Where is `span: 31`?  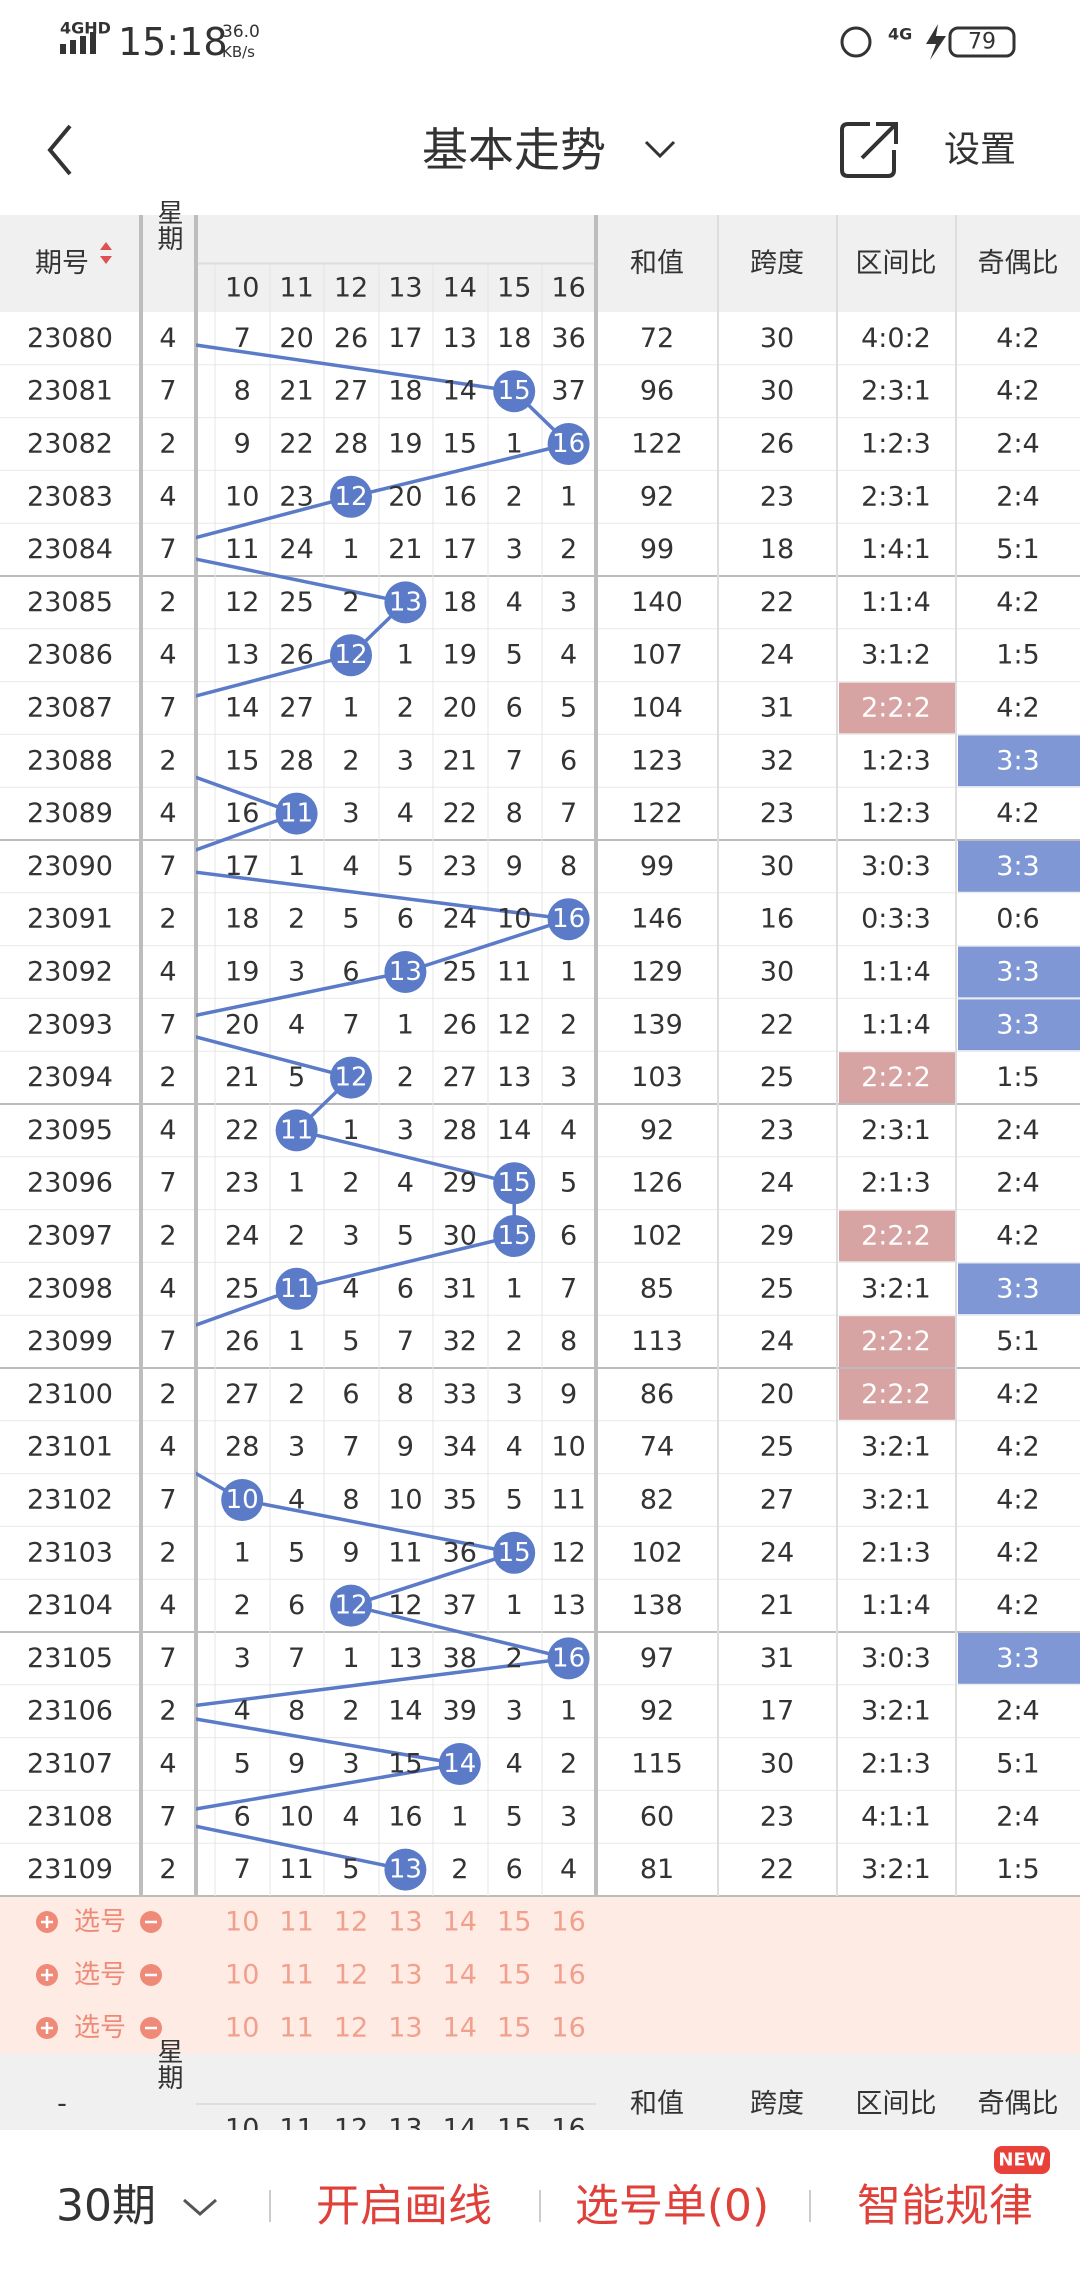
span: 31 is located at coordinates (777, 708).